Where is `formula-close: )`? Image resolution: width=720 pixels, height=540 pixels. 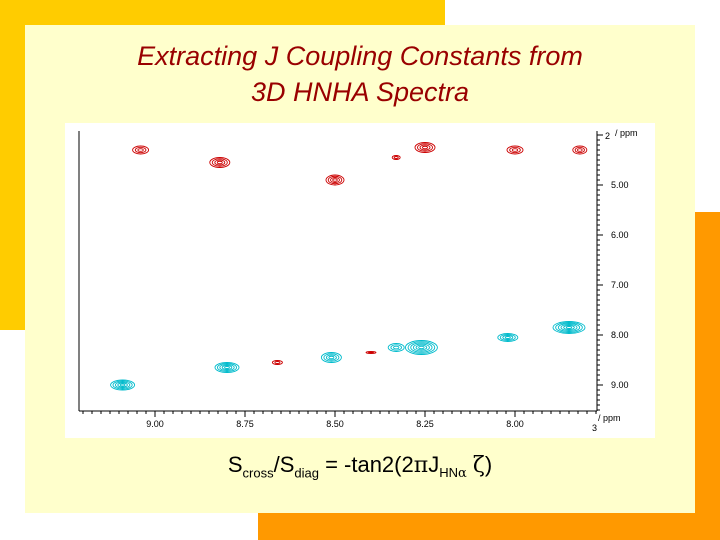
formula-close: ) is located at coordinates (488, 464).